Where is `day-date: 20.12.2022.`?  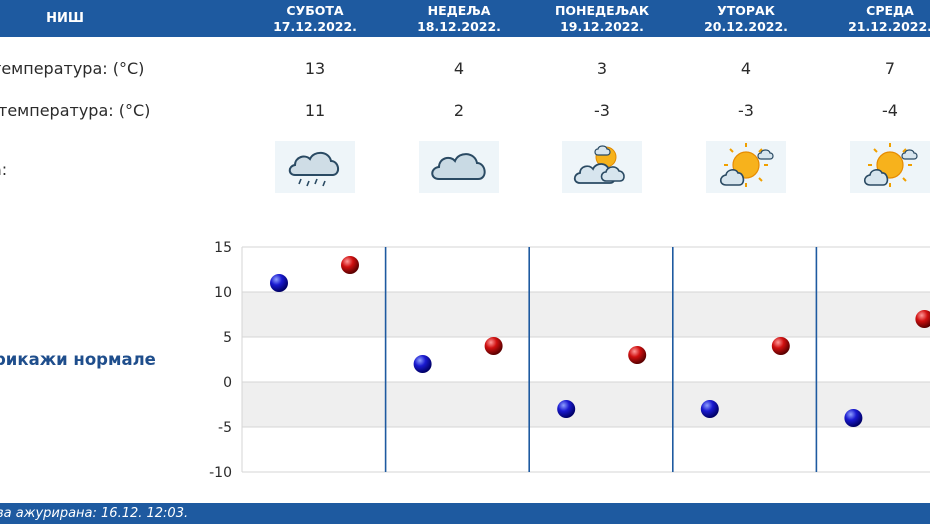 day-date: 20.12.2022. is located at coordinates (746, 26).